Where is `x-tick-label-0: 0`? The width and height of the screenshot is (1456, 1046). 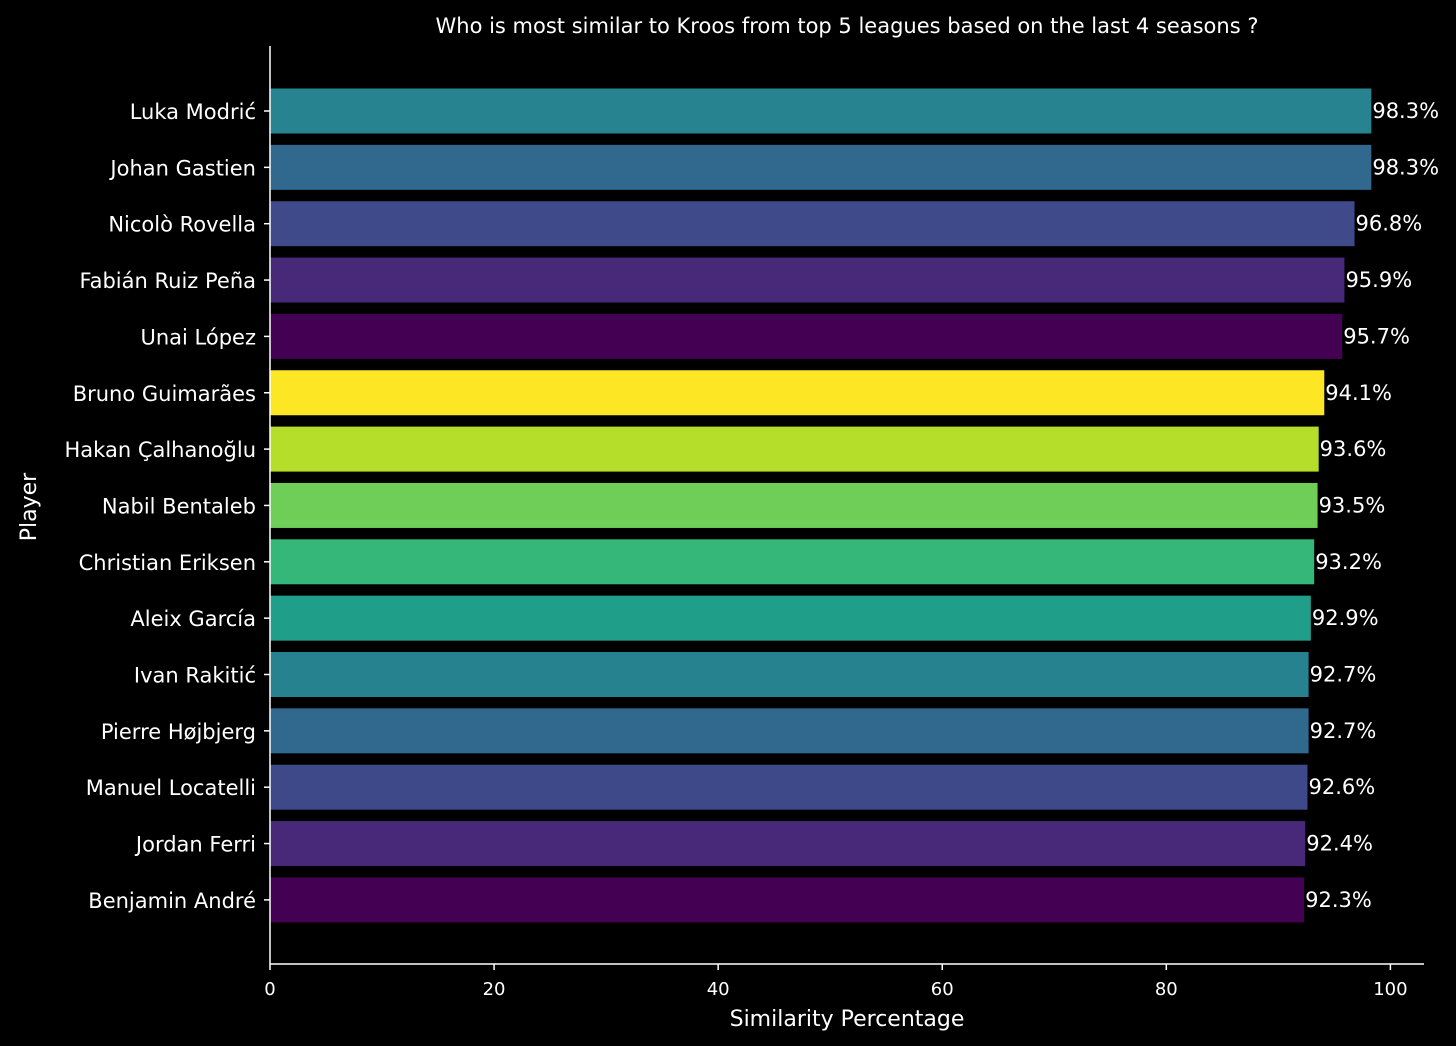 x-tick-label-0: 0 is located at coordinates (269, 989).